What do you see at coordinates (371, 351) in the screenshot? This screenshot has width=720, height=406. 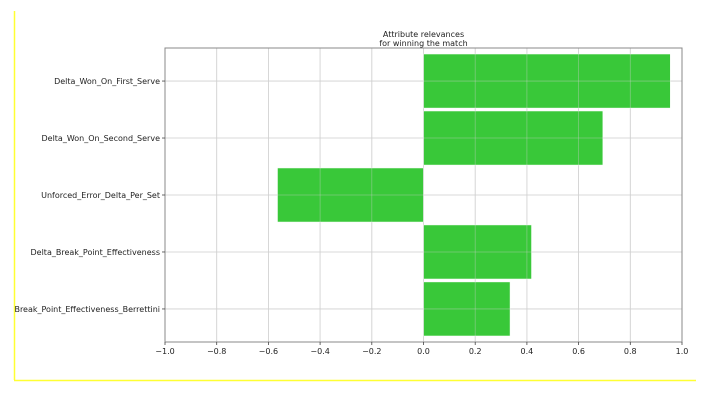 I see `x-tick-label: −0.2` at bounding box center [371, 351].